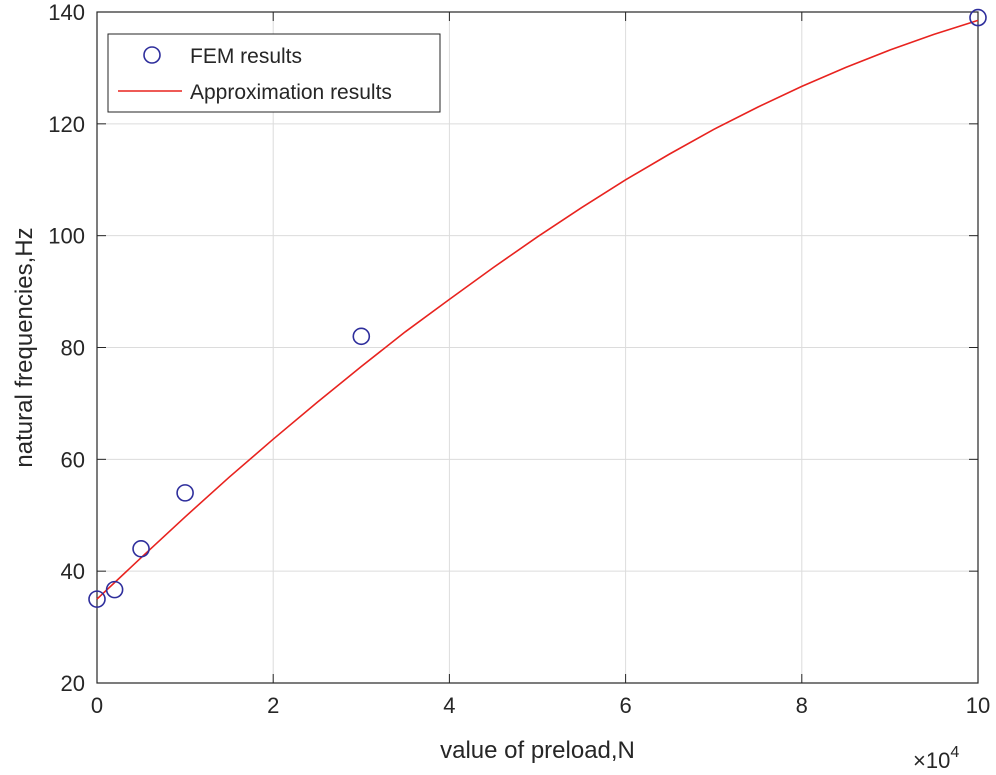 This screenshot has width=996, height=775. Describe the element at coordinates (152, 55) in the screenshot. I see `legend-marker-fem` at that location.